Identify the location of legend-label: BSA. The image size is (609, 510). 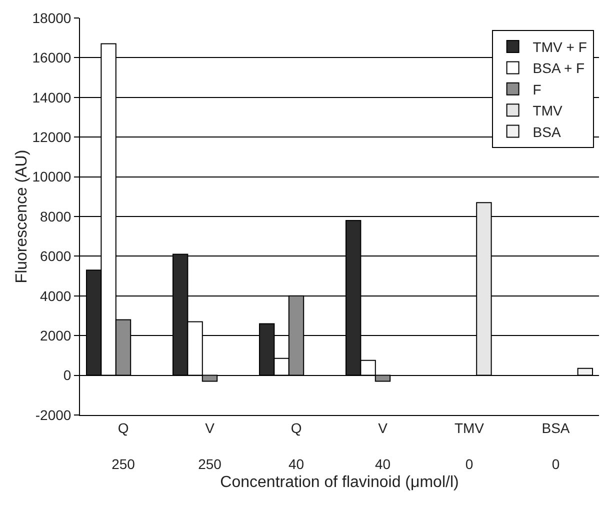
(547, 132).